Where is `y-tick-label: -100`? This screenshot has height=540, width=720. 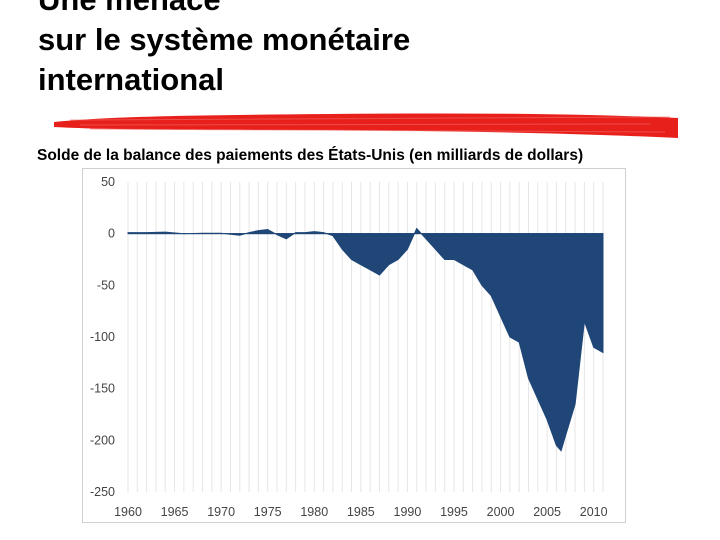 y-tick-label: -100 is located at coordinates (102, 337).